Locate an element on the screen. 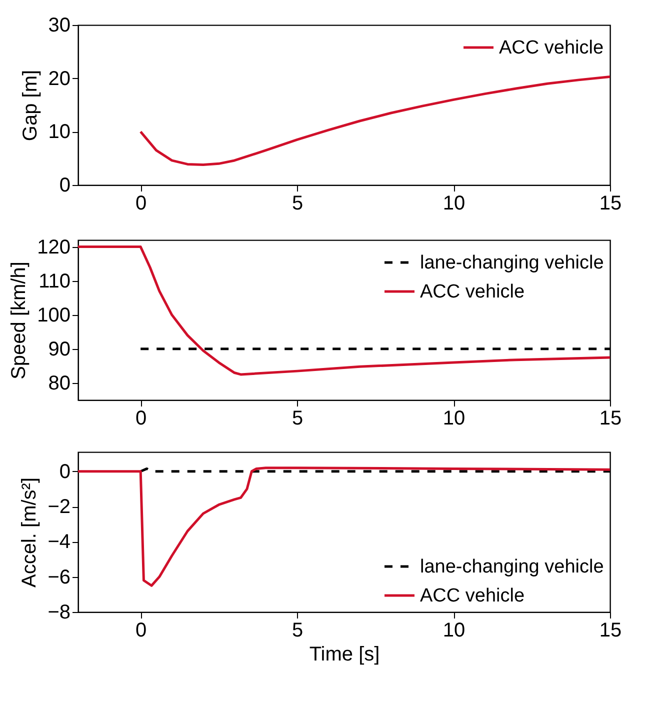 The width and height of the screenshot is (670, 707). y-tick-label: 120 is located at coordinates (53, 247).